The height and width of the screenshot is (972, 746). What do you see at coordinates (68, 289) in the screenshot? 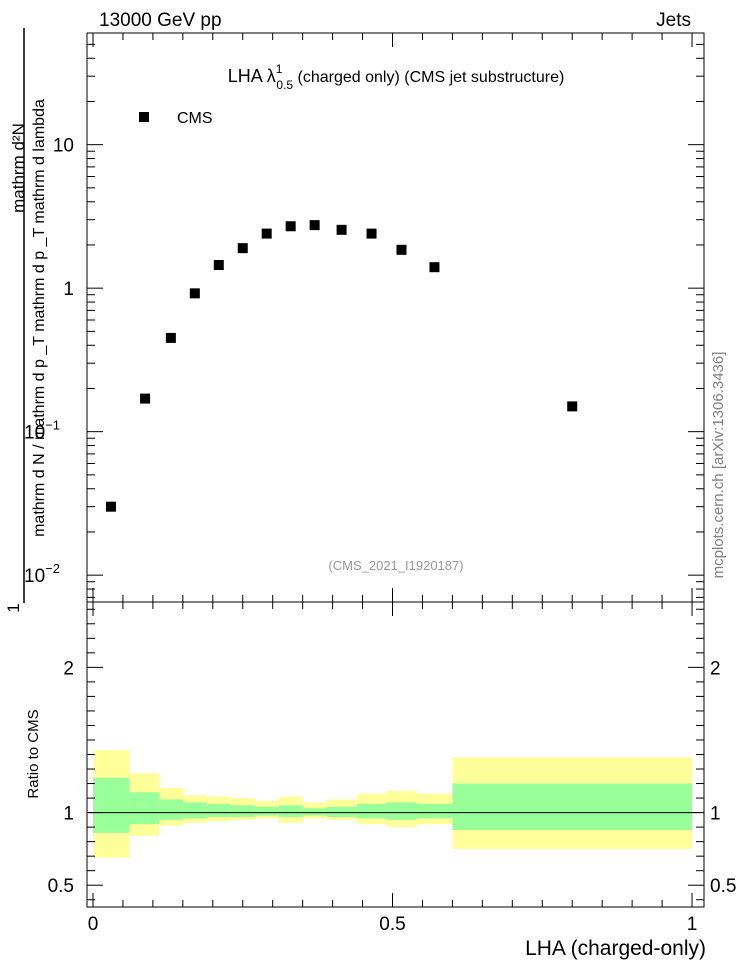
I see `main-y-tick-label: 1` at bounding box center [68, 289].